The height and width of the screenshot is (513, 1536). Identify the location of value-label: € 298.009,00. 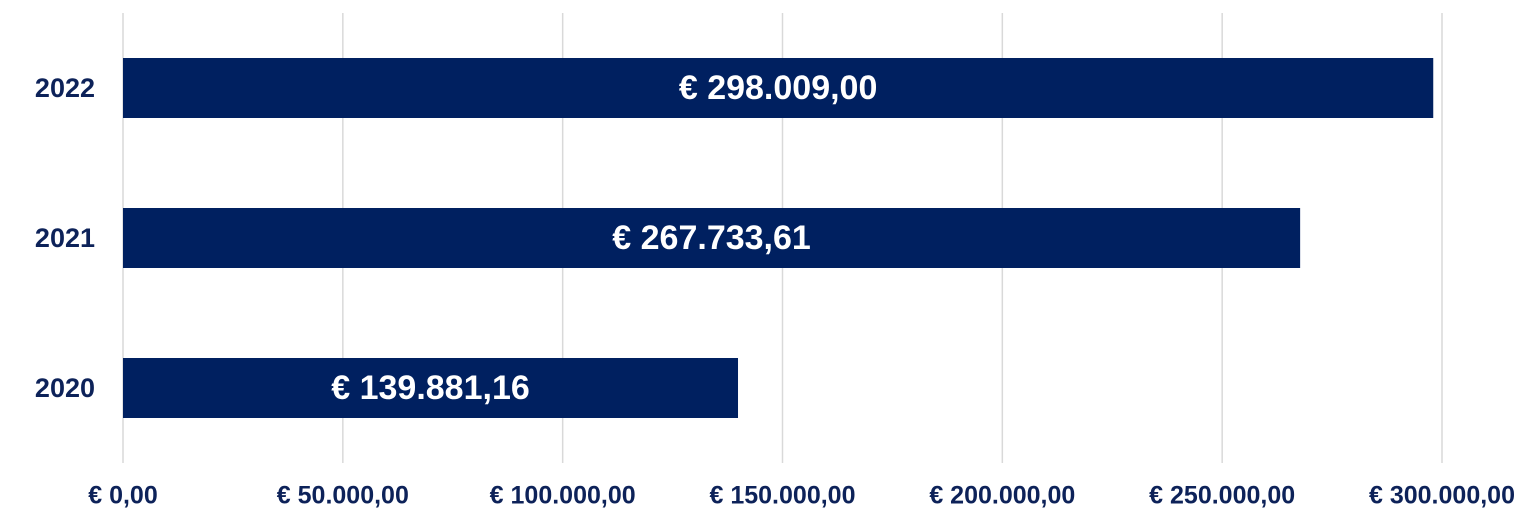
(778, 88).